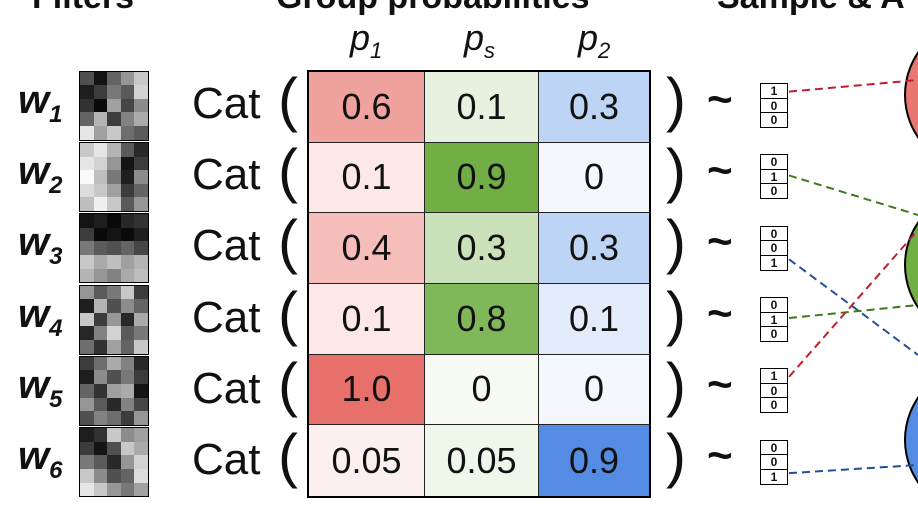 The height and width of the screenshot is (517, 918). Describe the element at coordinates (676, 313) in the screenshot. I see `close-paren: )` at that location.